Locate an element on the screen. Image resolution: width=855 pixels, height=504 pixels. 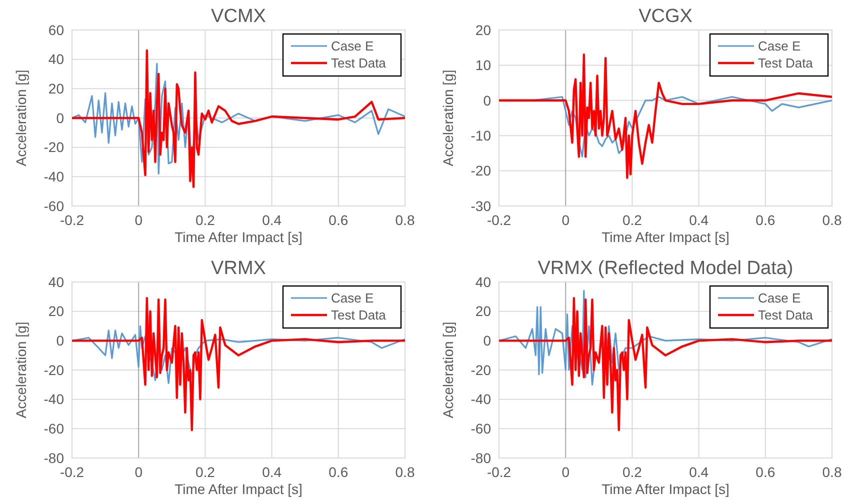
chart-title: VCGX is located at coordinates (665, 16).